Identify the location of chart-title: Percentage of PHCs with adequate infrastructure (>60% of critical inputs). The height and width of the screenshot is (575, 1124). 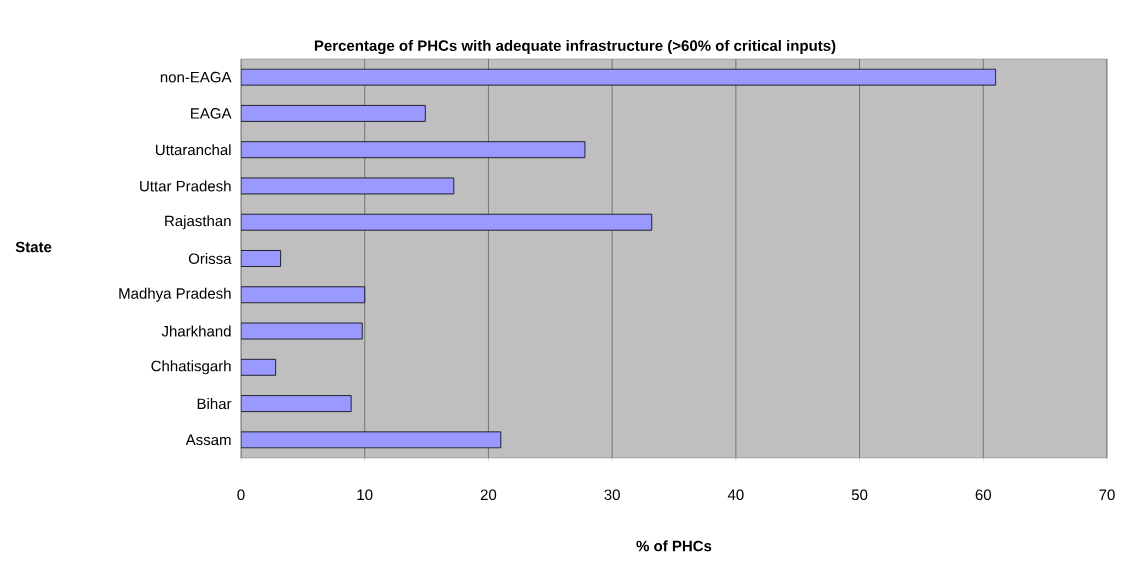
(575, 47).